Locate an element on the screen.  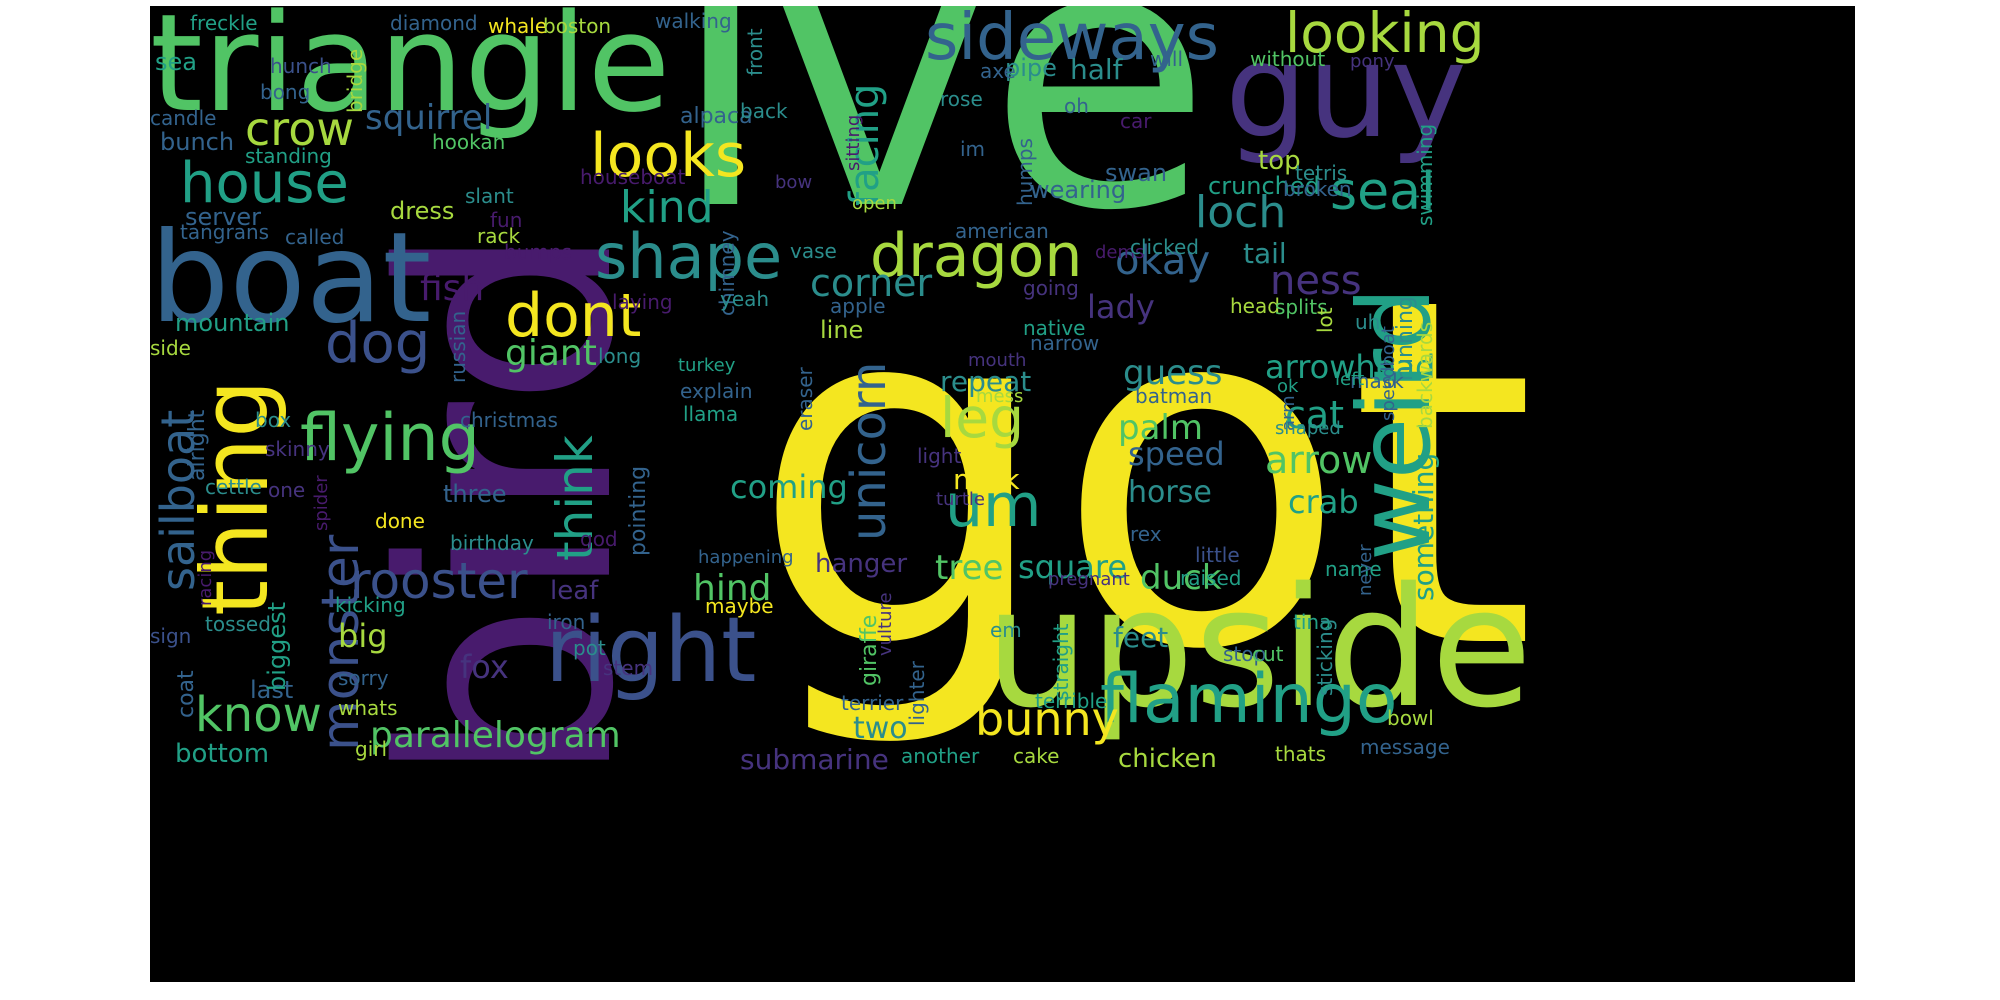
word: looks is located at coordinates (668, 156).